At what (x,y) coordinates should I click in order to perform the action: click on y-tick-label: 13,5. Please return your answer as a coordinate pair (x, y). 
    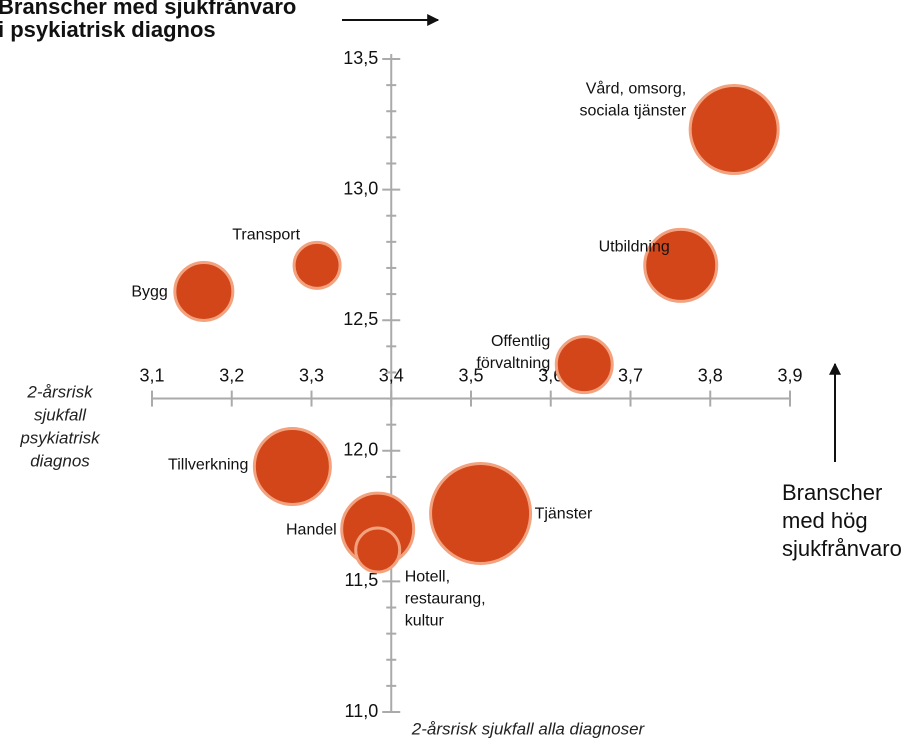
    Looking at the image, I should click on (360, 58).